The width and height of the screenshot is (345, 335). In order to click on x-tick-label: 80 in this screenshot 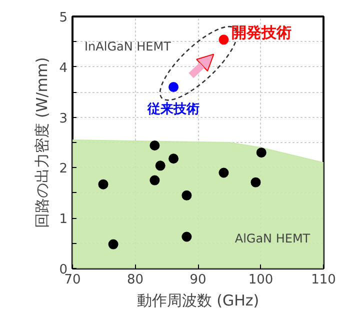, I will do `click(135, 280)`.